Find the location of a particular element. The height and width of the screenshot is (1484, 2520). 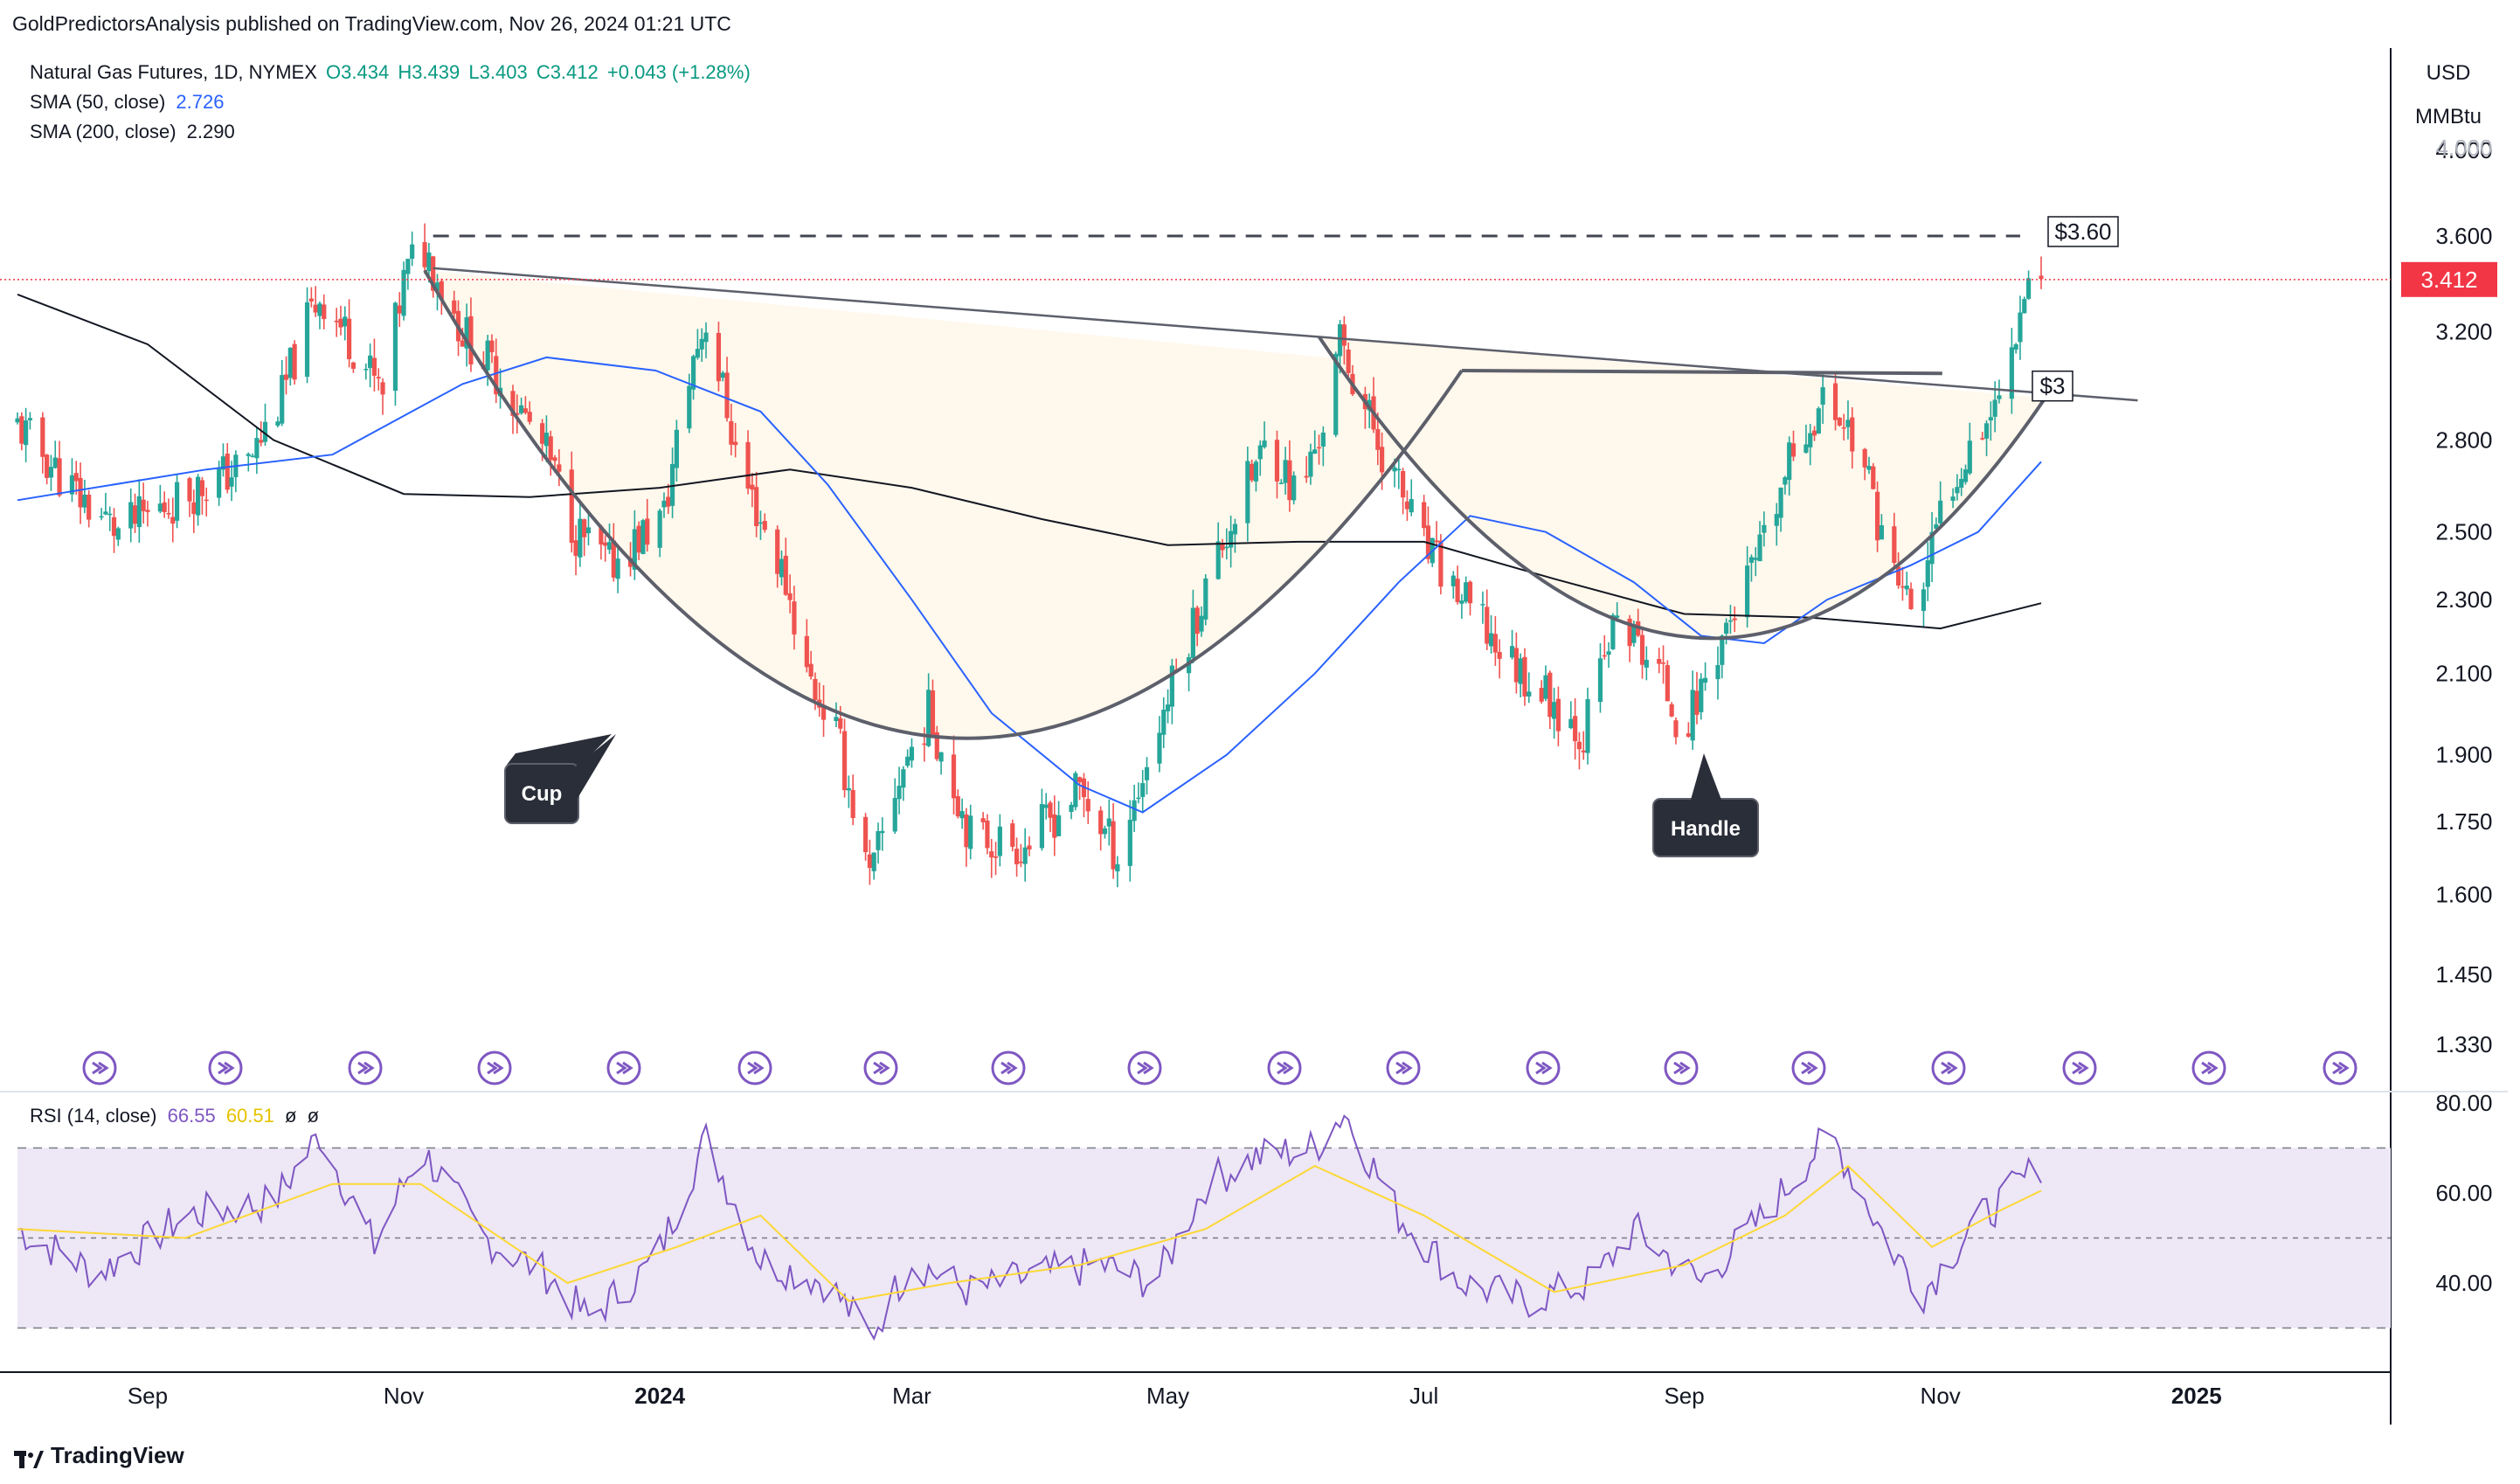

sma200-legend: SMA (200, close) 2.290 is located at coordinates (132, 132).